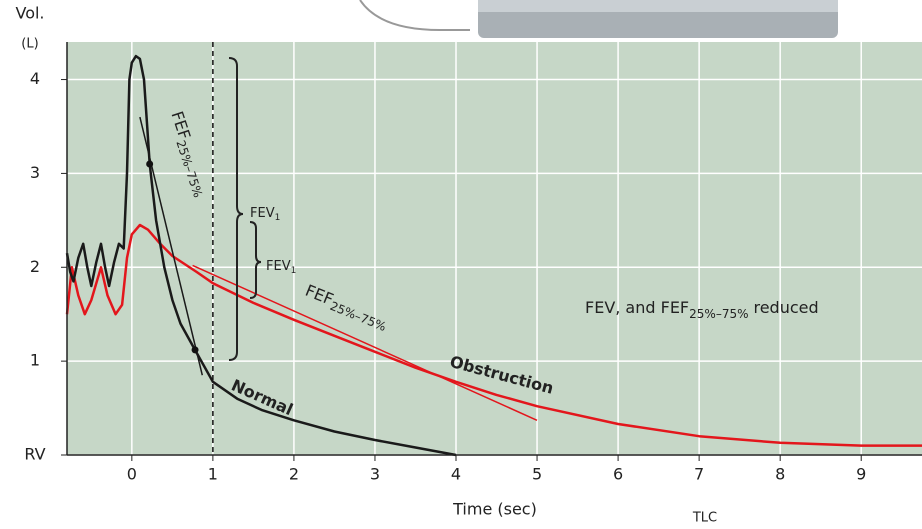 The width and height of the screenshot is (922, 529). Describe the element at coordinates (537, 474) in the screenshot. I see `x-tick-label: 5` at that location.